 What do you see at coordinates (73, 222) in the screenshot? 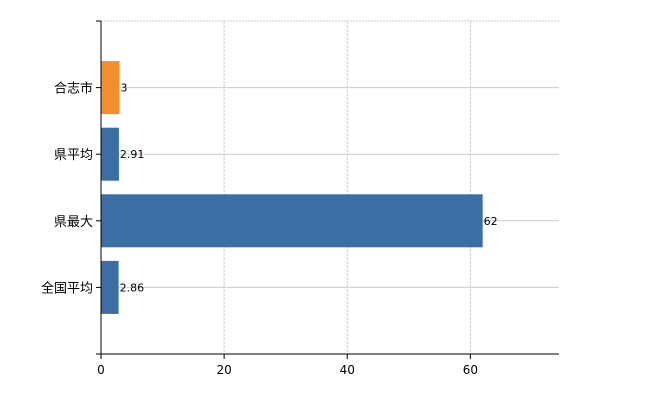
I see `y-tick-label: 県最大` at bounding box center [73, 222].